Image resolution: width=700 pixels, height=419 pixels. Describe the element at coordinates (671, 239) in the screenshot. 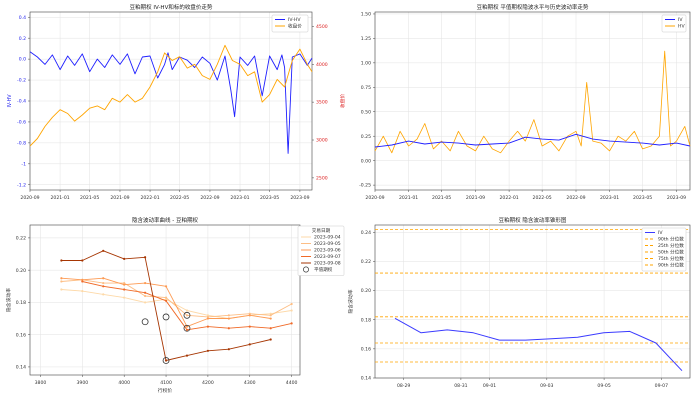

I see `legend-entry: 90th 分位数` at that location.